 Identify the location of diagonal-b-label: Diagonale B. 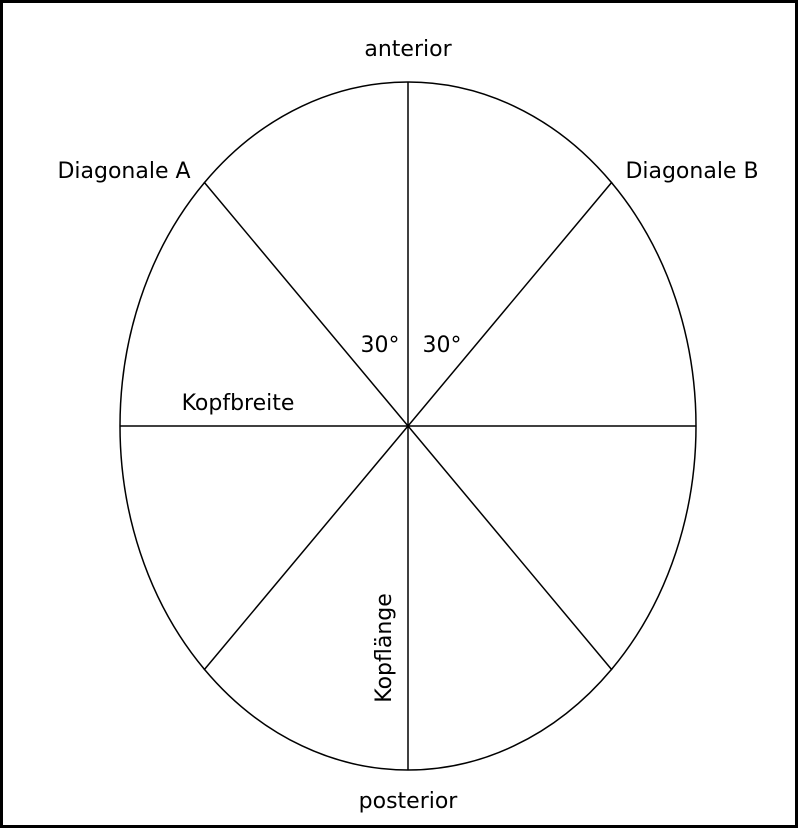
(691, 171).